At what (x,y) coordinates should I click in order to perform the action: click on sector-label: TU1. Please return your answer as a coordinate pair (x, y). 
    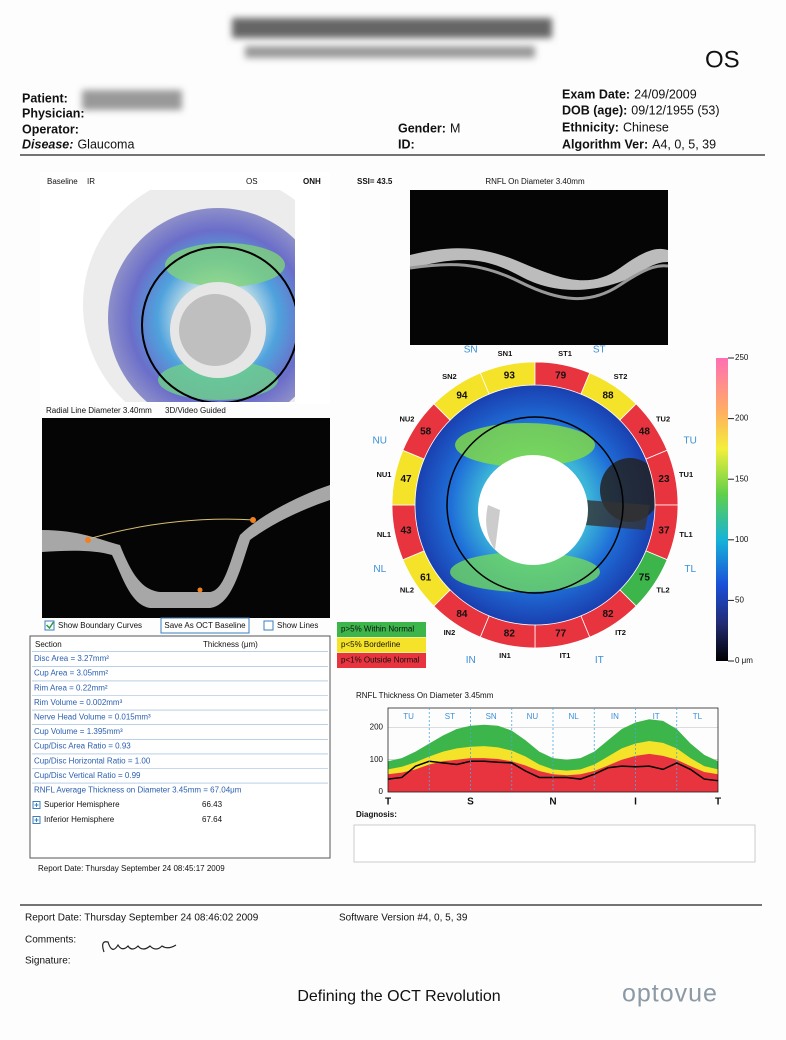
    Looking at the image, I should click on (686, 474).